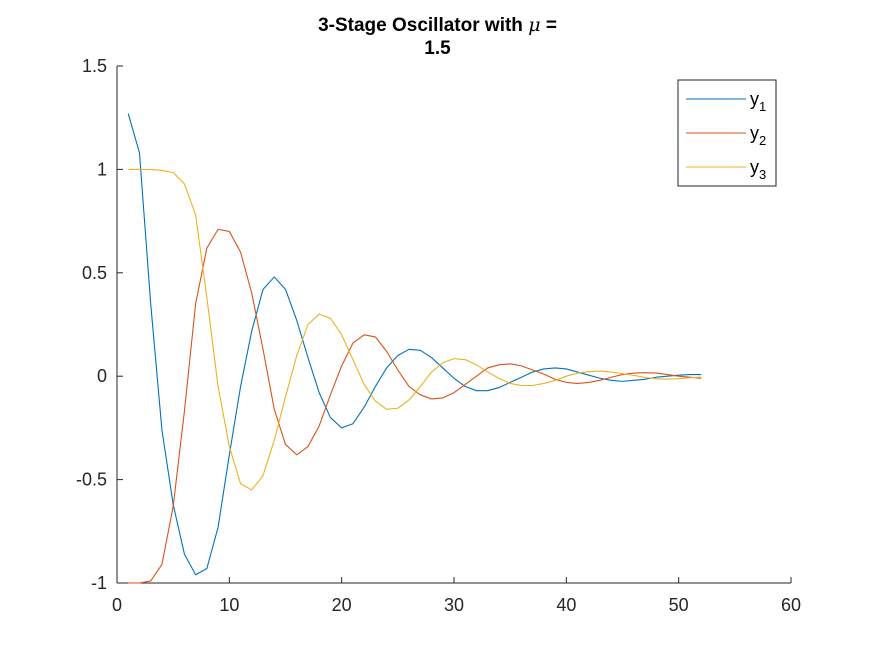 Image resolution: width=875 pixels, height=656 pixels. What do you see at coordinates (727, 133) in the screenshot?
I see `legend: y1 y2 y3` at bounding box center [727, 133].